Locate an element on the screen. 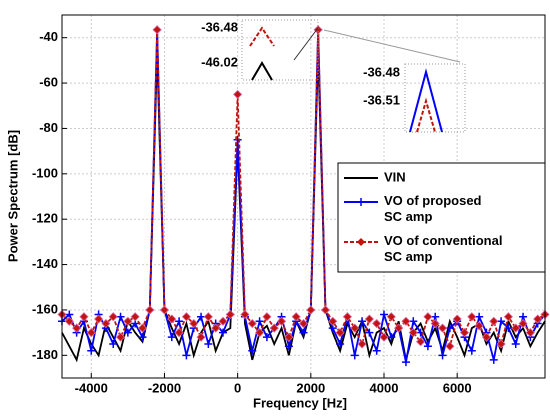 Image resolution: width=550 pixels, height=418 pixels. x-tick-label: -4000 is located at coordinates (91, 387).